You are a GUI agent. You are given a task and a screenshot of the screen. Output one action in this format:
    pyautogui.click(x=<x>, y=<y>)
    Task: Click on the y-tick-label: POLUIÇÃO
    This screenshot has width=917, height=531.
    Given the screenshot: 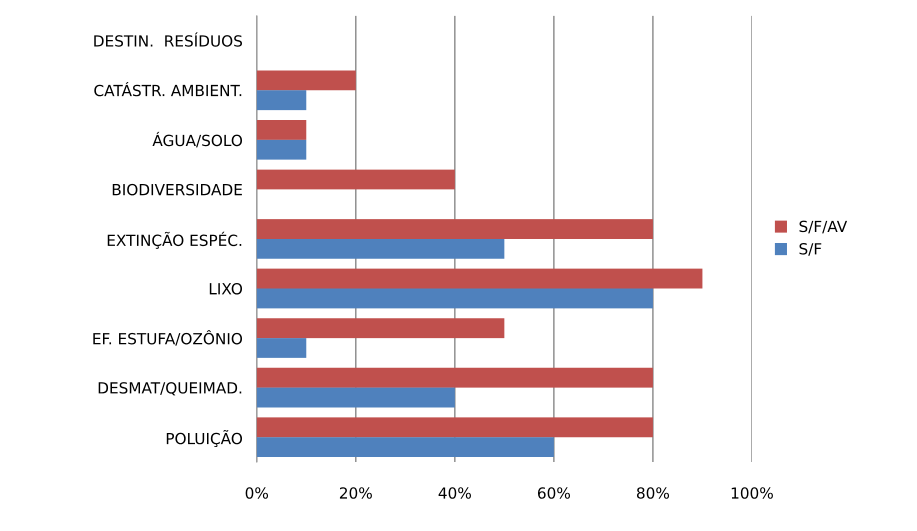 What is the action you would take?
    pyautogui.click(x=204, y=439)
    